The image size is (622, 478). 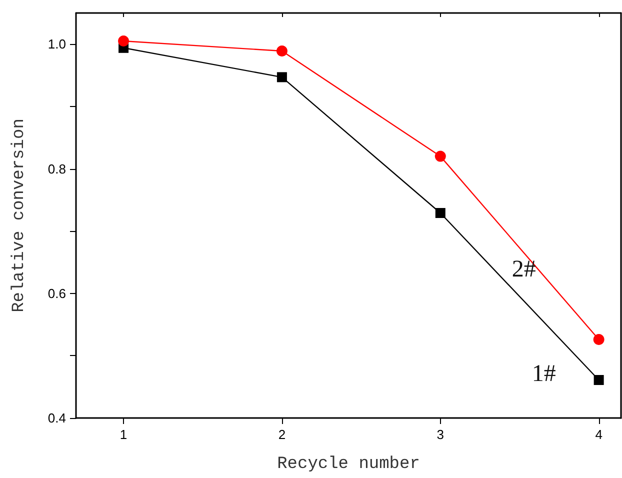 What do you see at coordinates (544, 373) in the screenshot?
I see `series-label: 1#` at bounding box center [544, 373].